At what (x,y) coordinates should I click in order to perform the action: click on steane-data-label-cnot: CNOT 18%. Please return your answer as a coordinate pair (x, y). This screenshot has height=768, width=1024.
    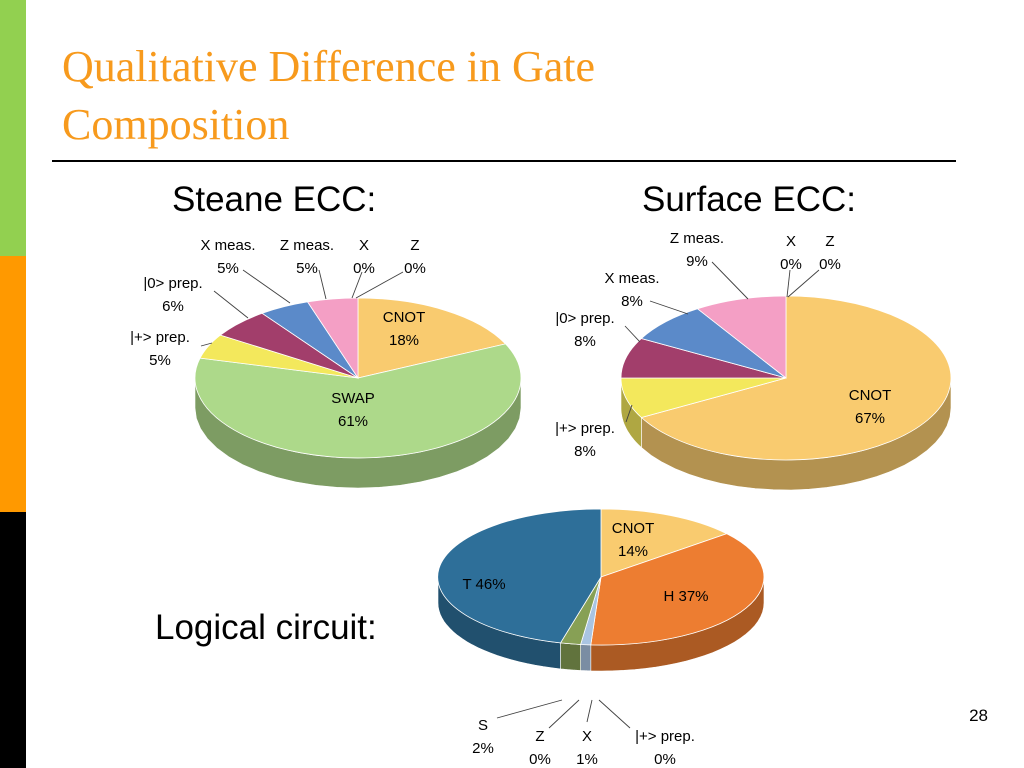
    Looking at the image, I should click on (404, 329).